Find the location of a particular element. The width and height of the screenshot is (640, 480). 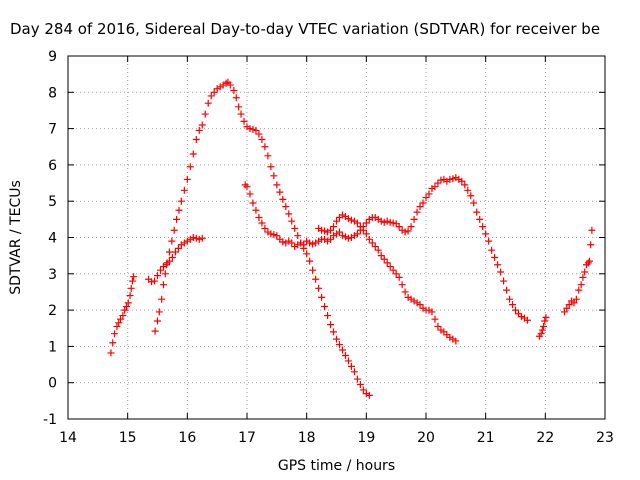

x-tick-label: 15 is located at coordinates (128, 438).